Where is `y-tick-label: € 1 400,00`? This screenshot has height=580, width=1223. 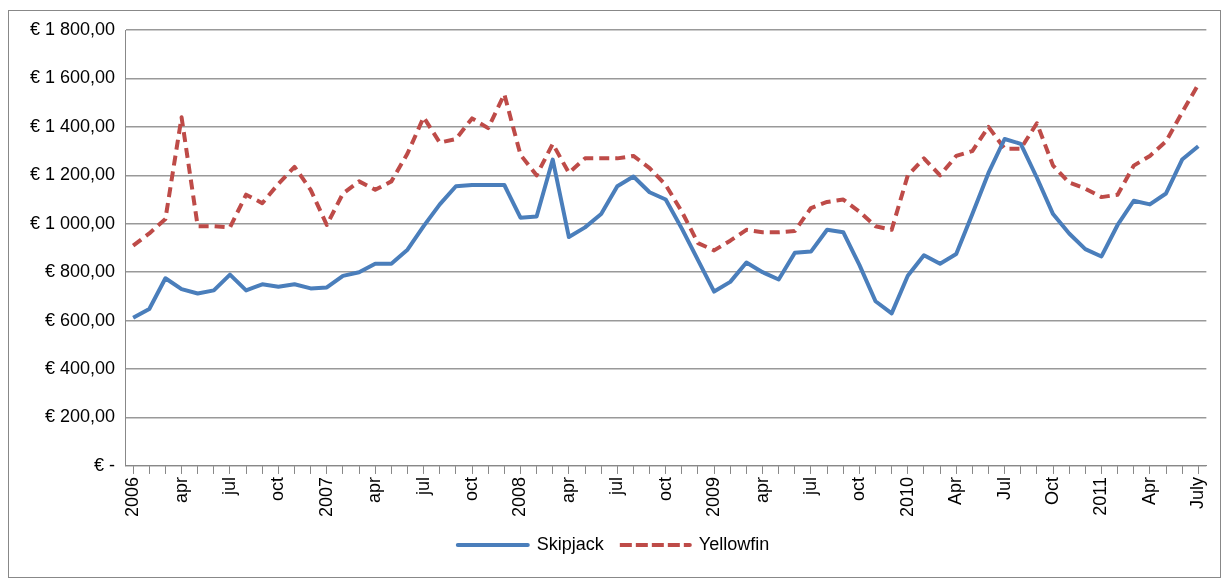 y-tick-label: € 1 400,00 is located at coordinates (73, 125).